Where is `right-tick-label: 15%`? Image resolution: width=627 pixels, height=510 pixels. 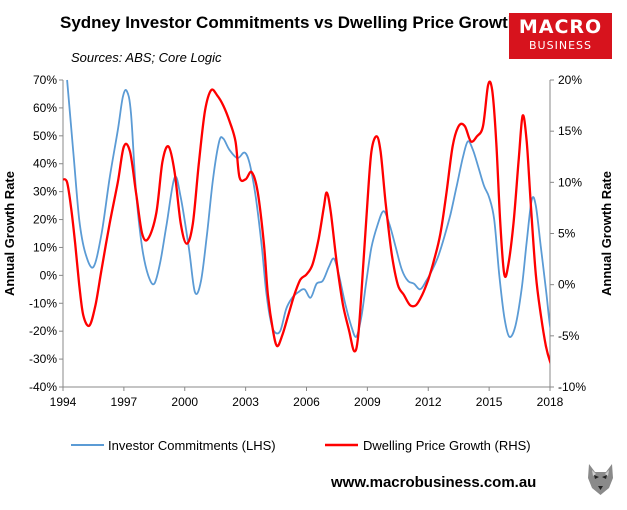
right-tick-label: 15% is located at coordinates (570, 131).